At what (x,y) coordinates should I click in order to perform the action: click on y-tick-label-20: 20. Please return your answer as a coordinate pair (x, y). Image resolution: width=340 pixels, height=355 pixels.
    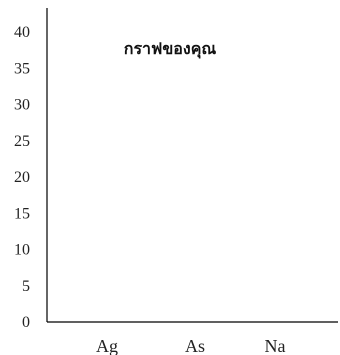
    Looking at the image, I should click on (22, 177).